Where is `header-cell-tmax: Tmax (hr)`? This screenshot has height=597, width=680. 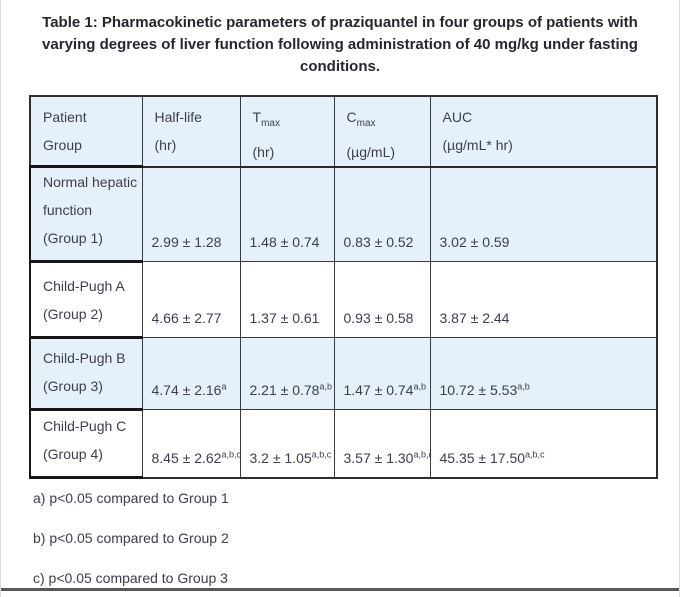 header-cell-tmax: Tmax (hr) is located at coordinates (287, 131).